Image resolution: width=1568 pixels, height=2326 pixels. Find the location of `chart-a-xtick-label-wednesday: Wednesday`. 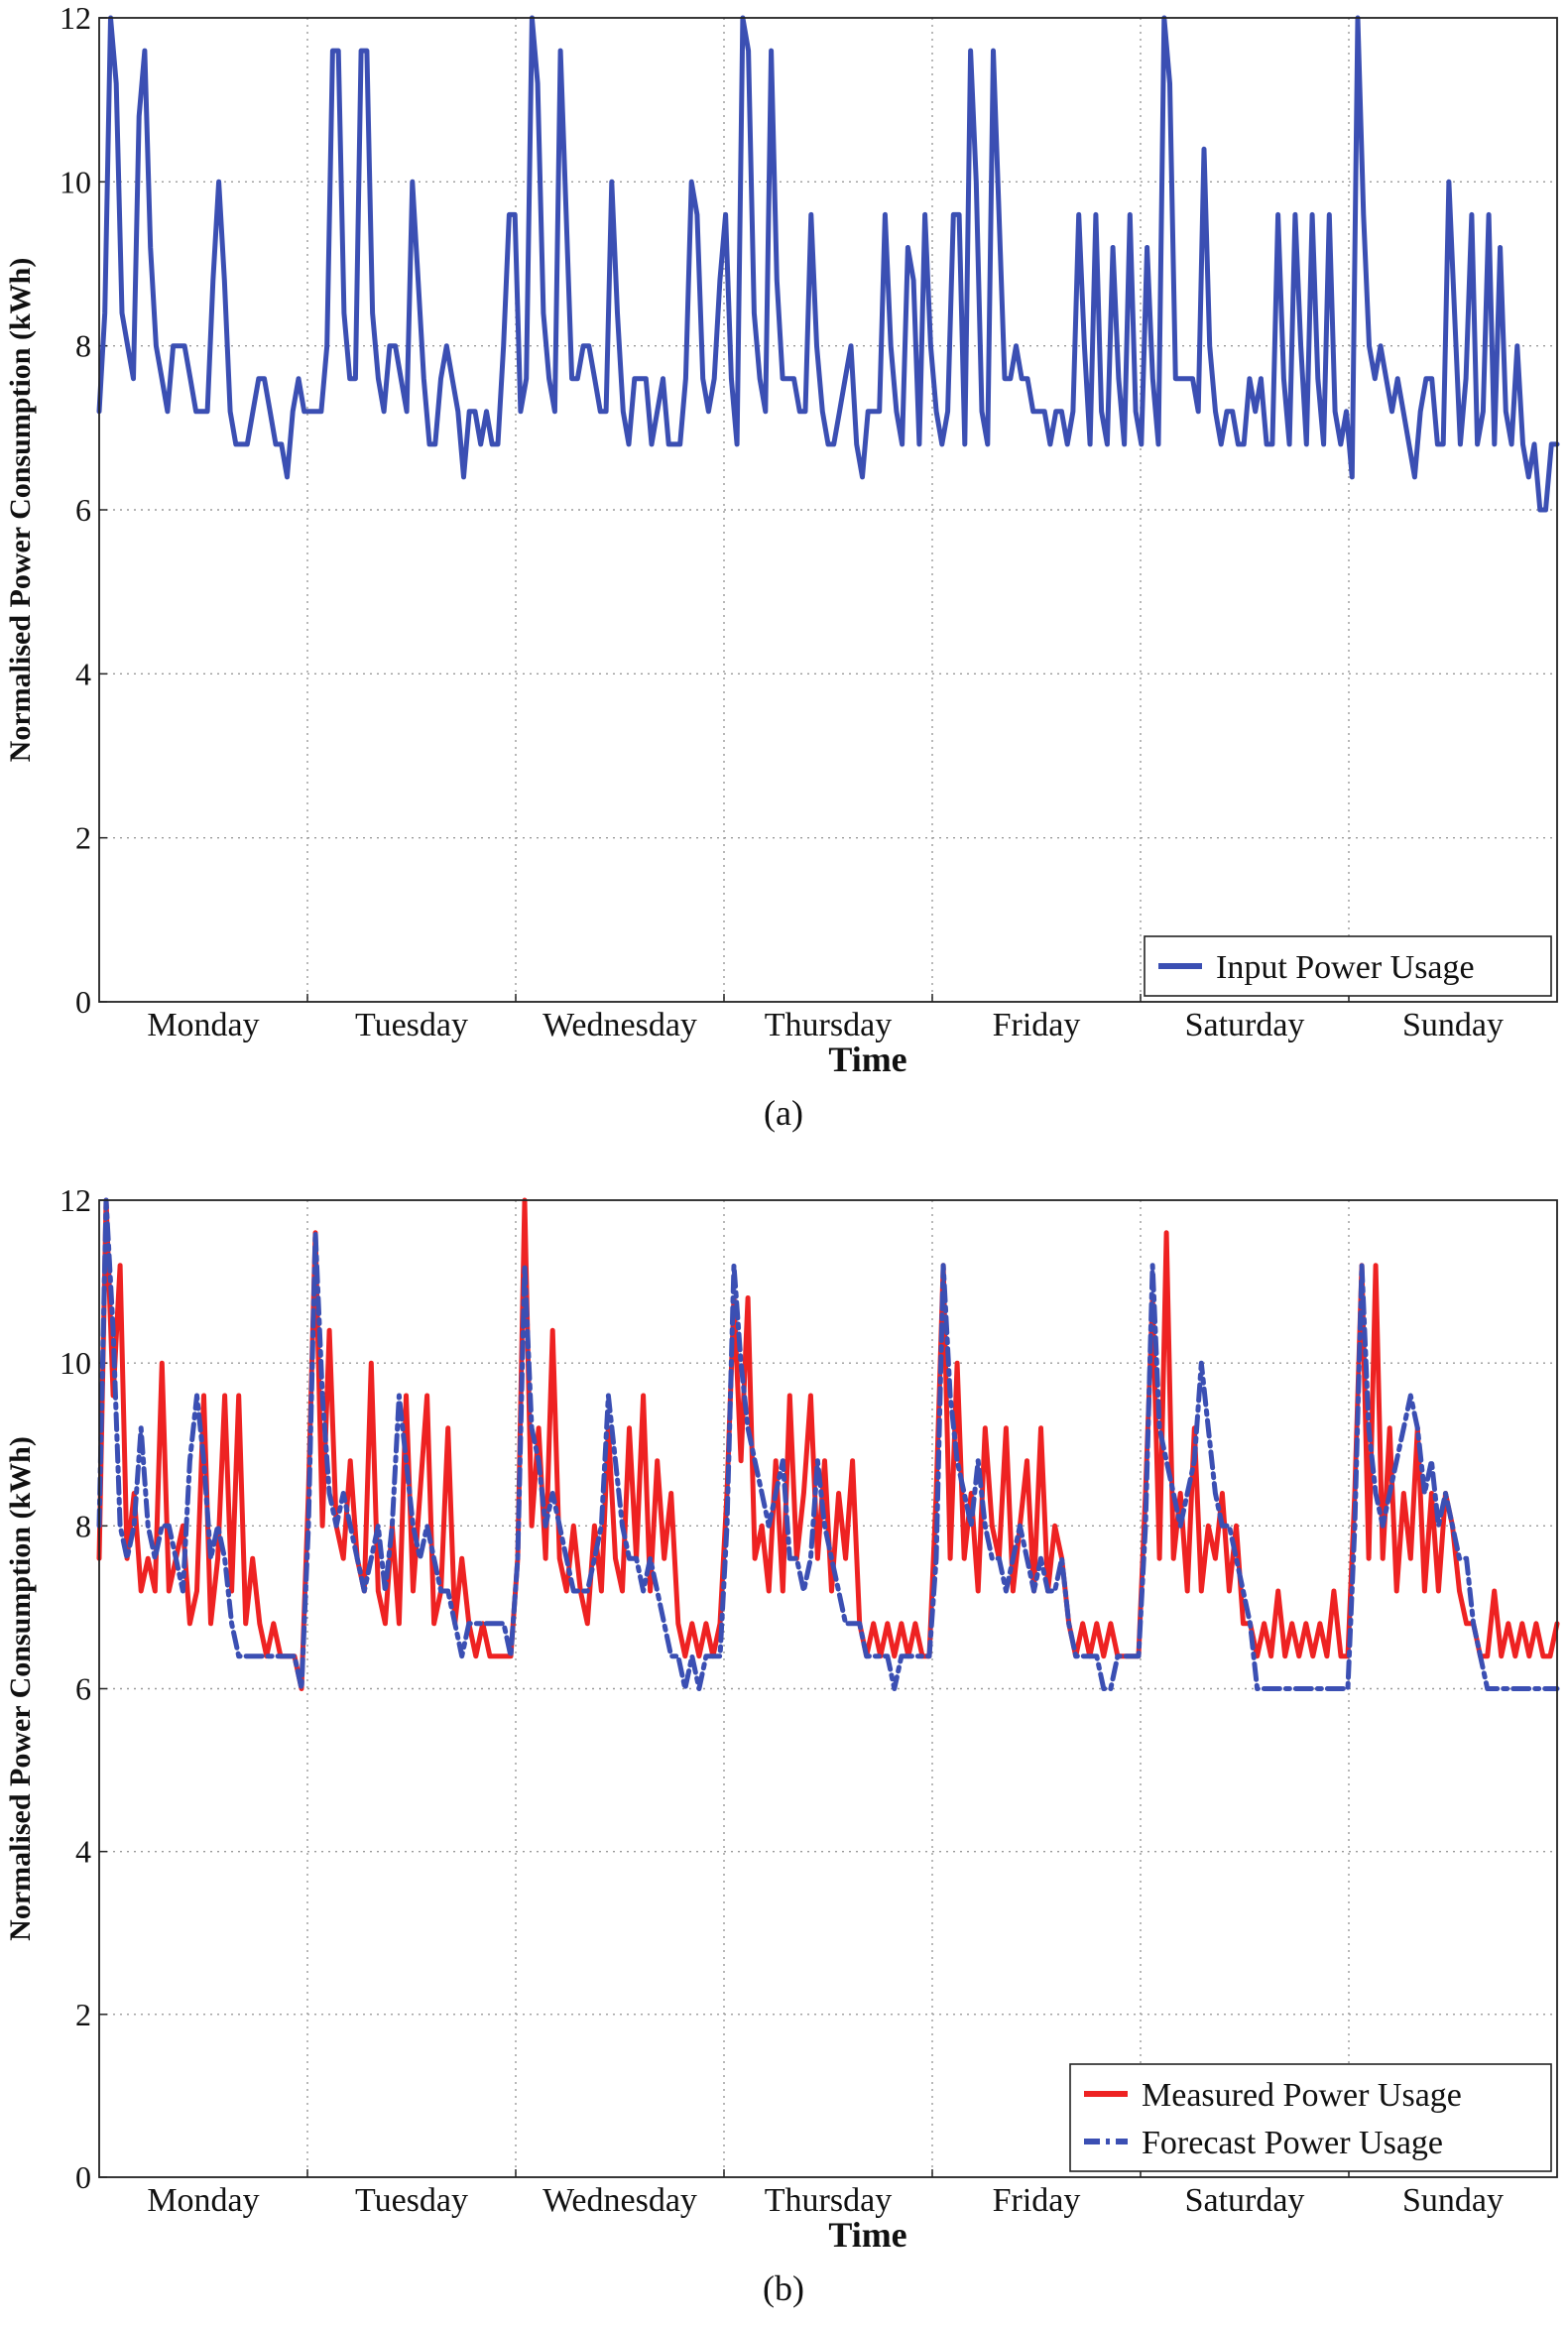

chart-a-xtick-label-wednesday: Wednesday is located at coordinates (620, 1025).